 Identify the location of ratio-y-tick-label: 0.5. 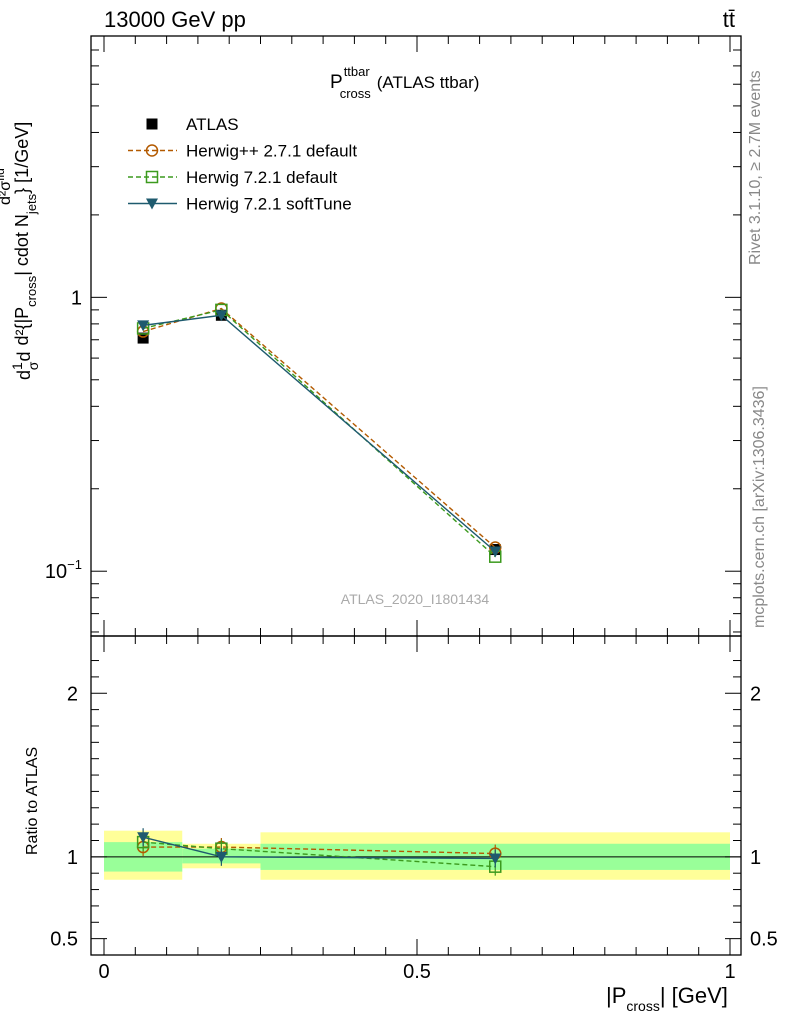
(64, 940).